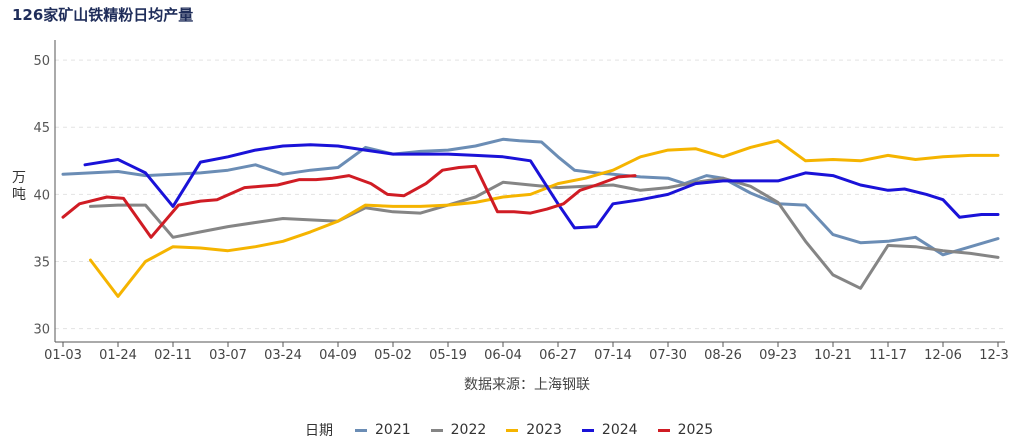 This screenshot has width=1015, height=442. Describe the element at coordinates (668, 355) in the screenshot. I see `x-tick-label: 07-30` at that location.